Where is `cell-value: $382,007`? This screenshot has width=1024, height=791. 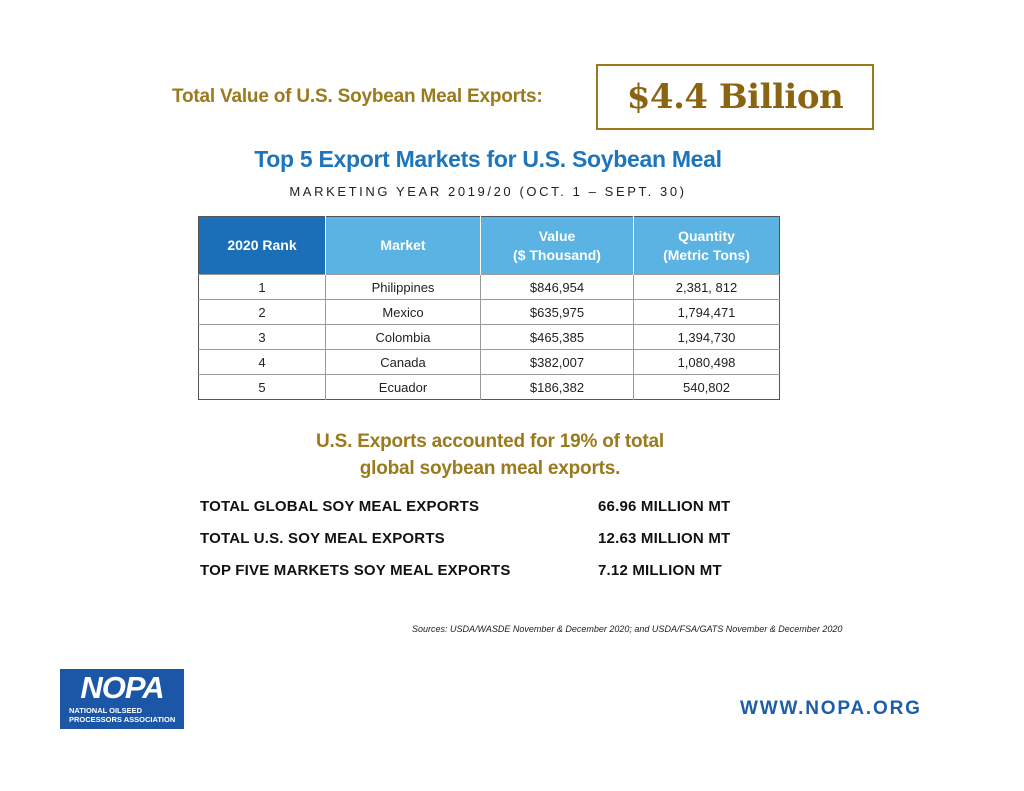 cell-value: $382,007 is located at coordinates (557, 362).